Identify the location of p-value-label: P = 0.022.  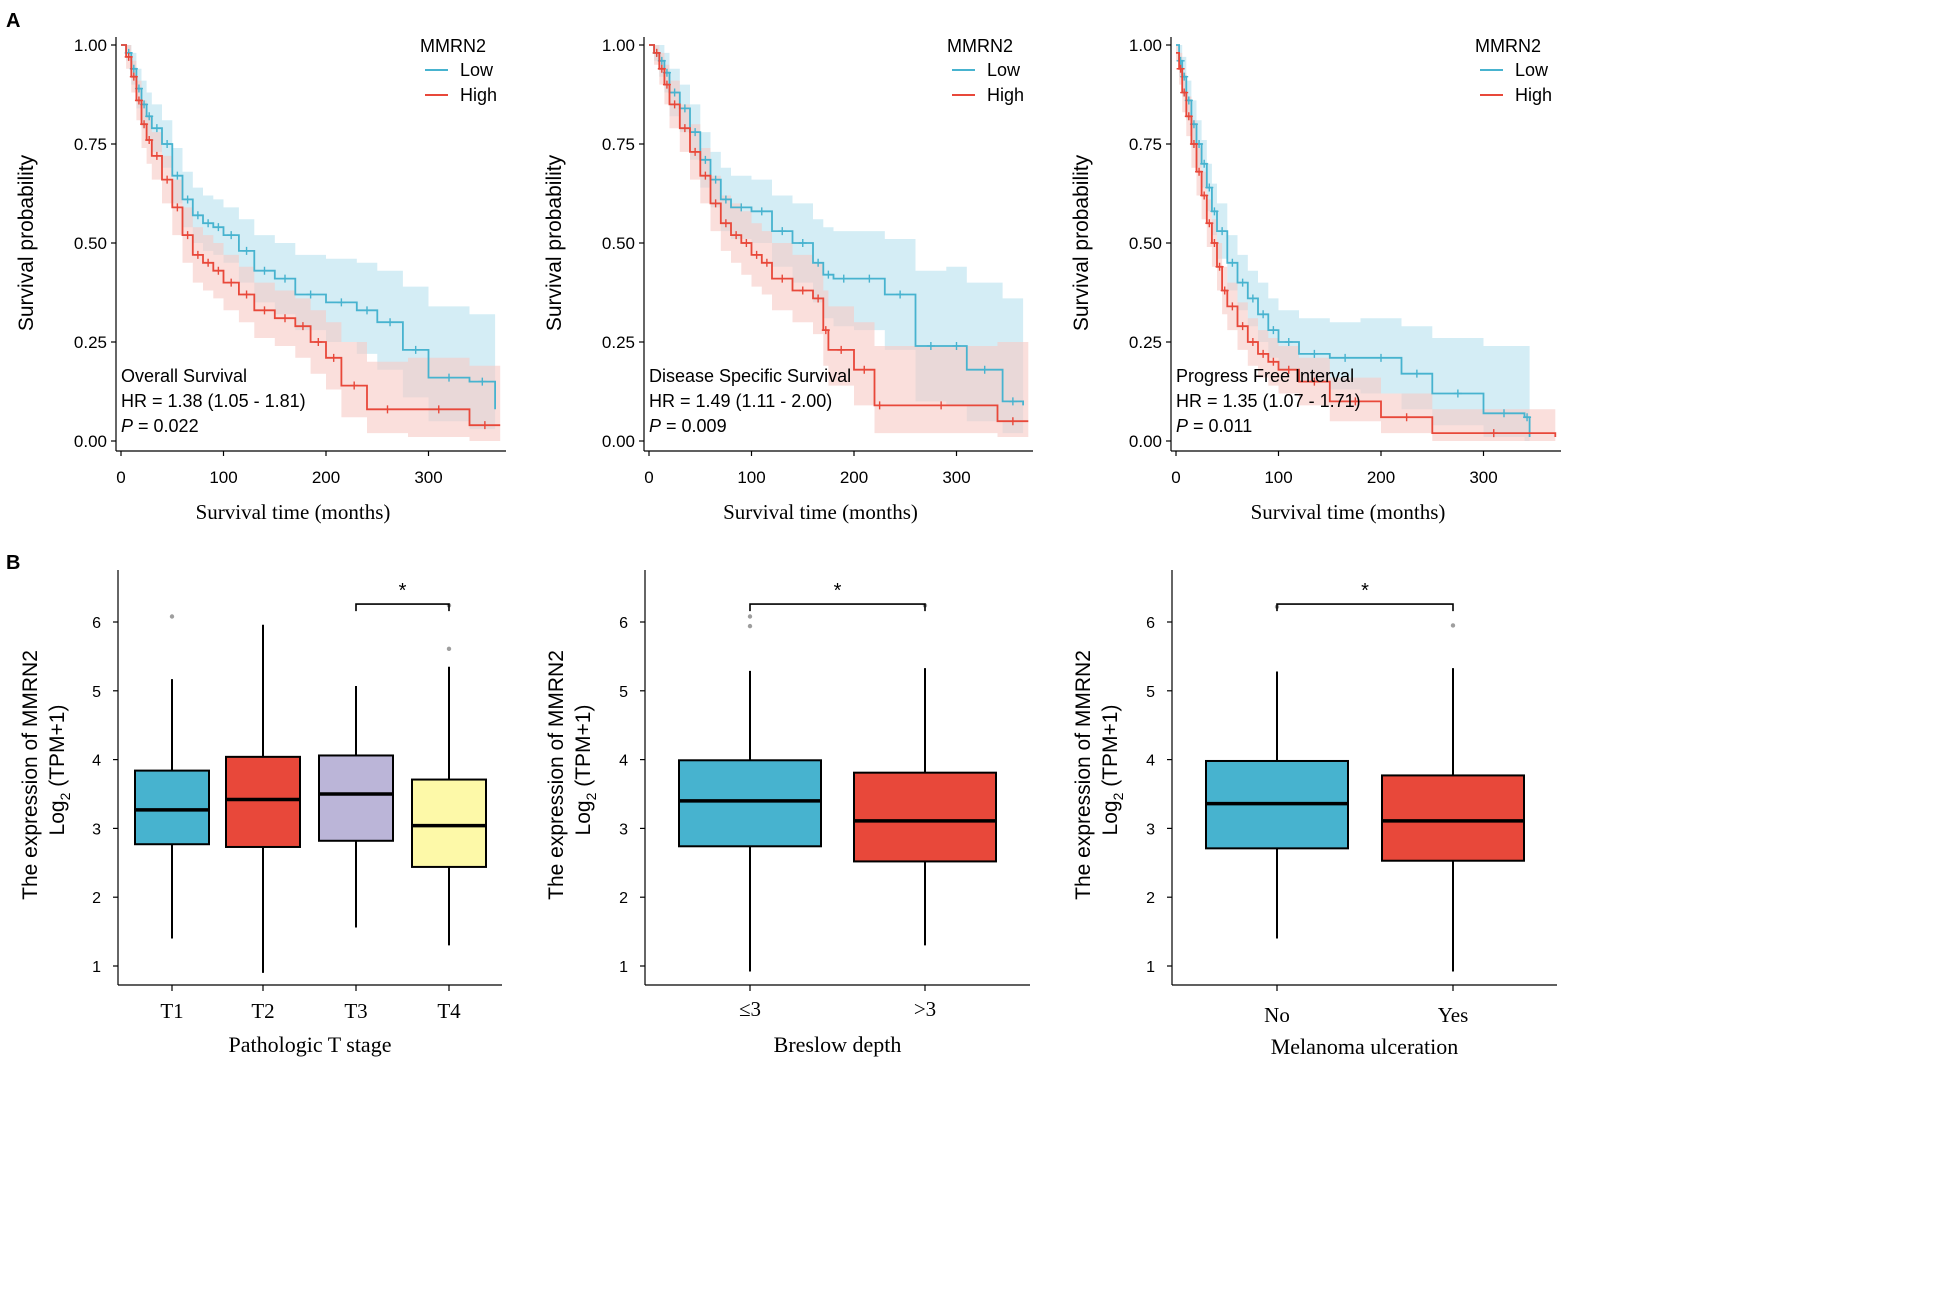
(160, 426).